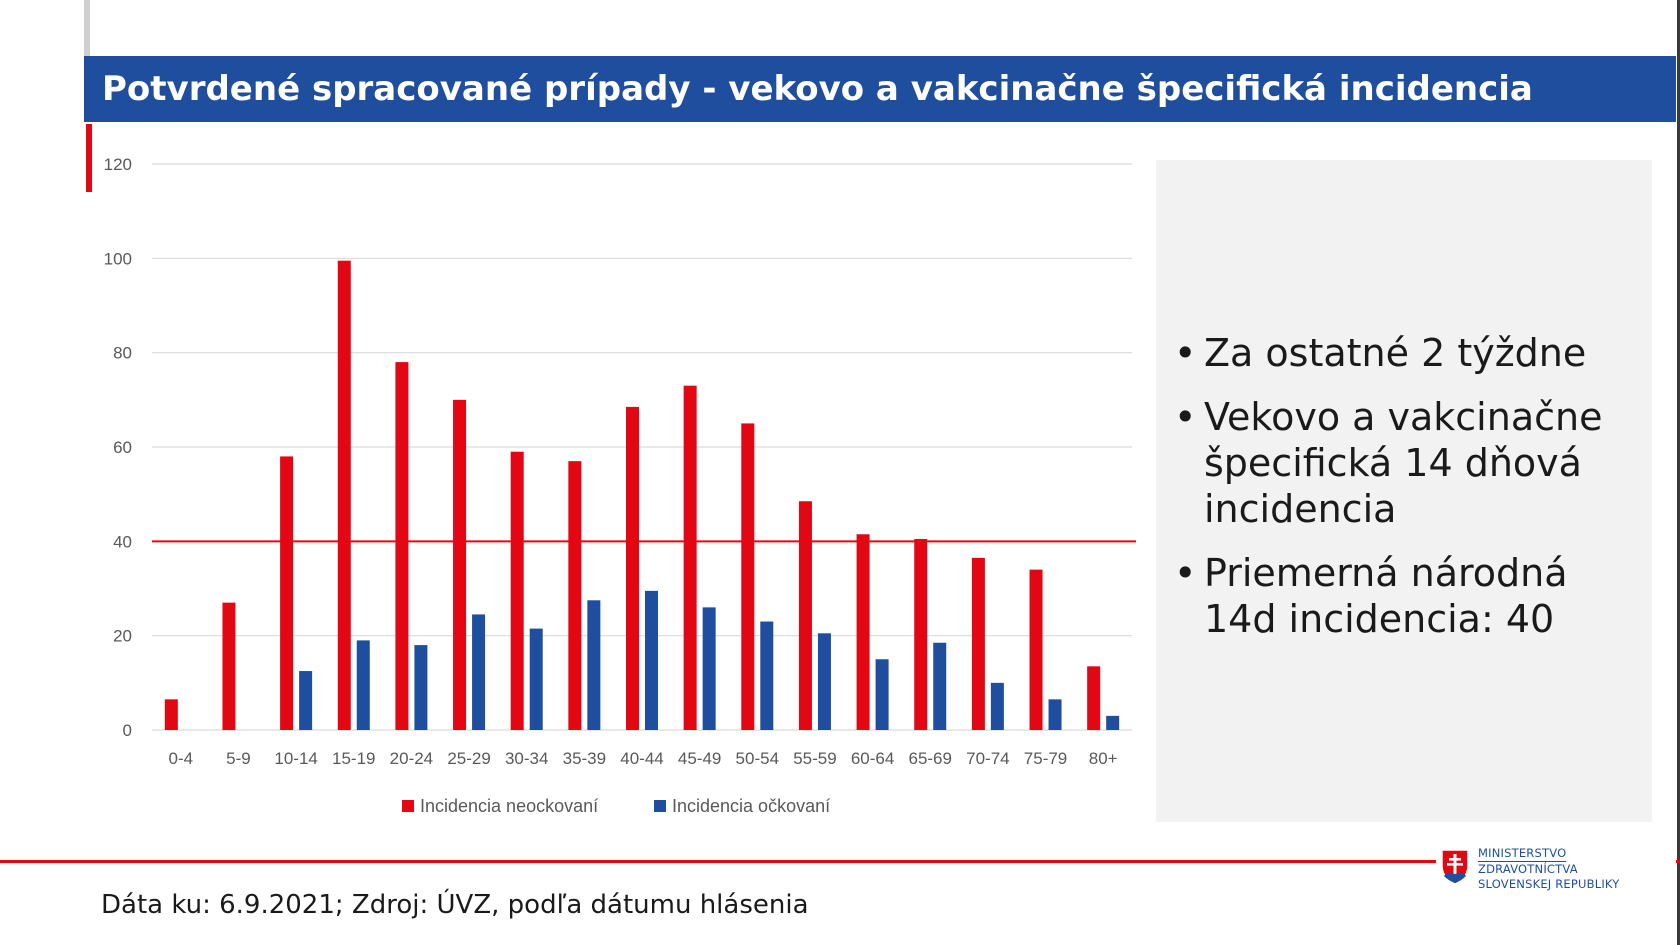 This screenshot has height=945, width=1680. What do you see at coordinates (509, 806) in the screenshot?
I see `legend-label: Incidencia neockovaní` at bounding box center [509, 806].